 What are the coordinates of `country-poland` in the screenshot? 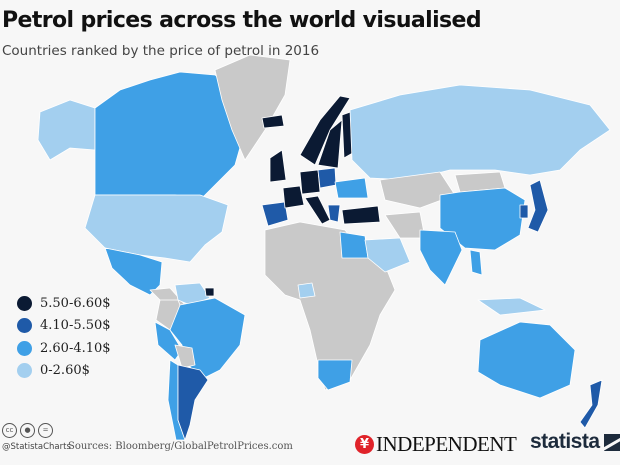 It's located at (327, 178).